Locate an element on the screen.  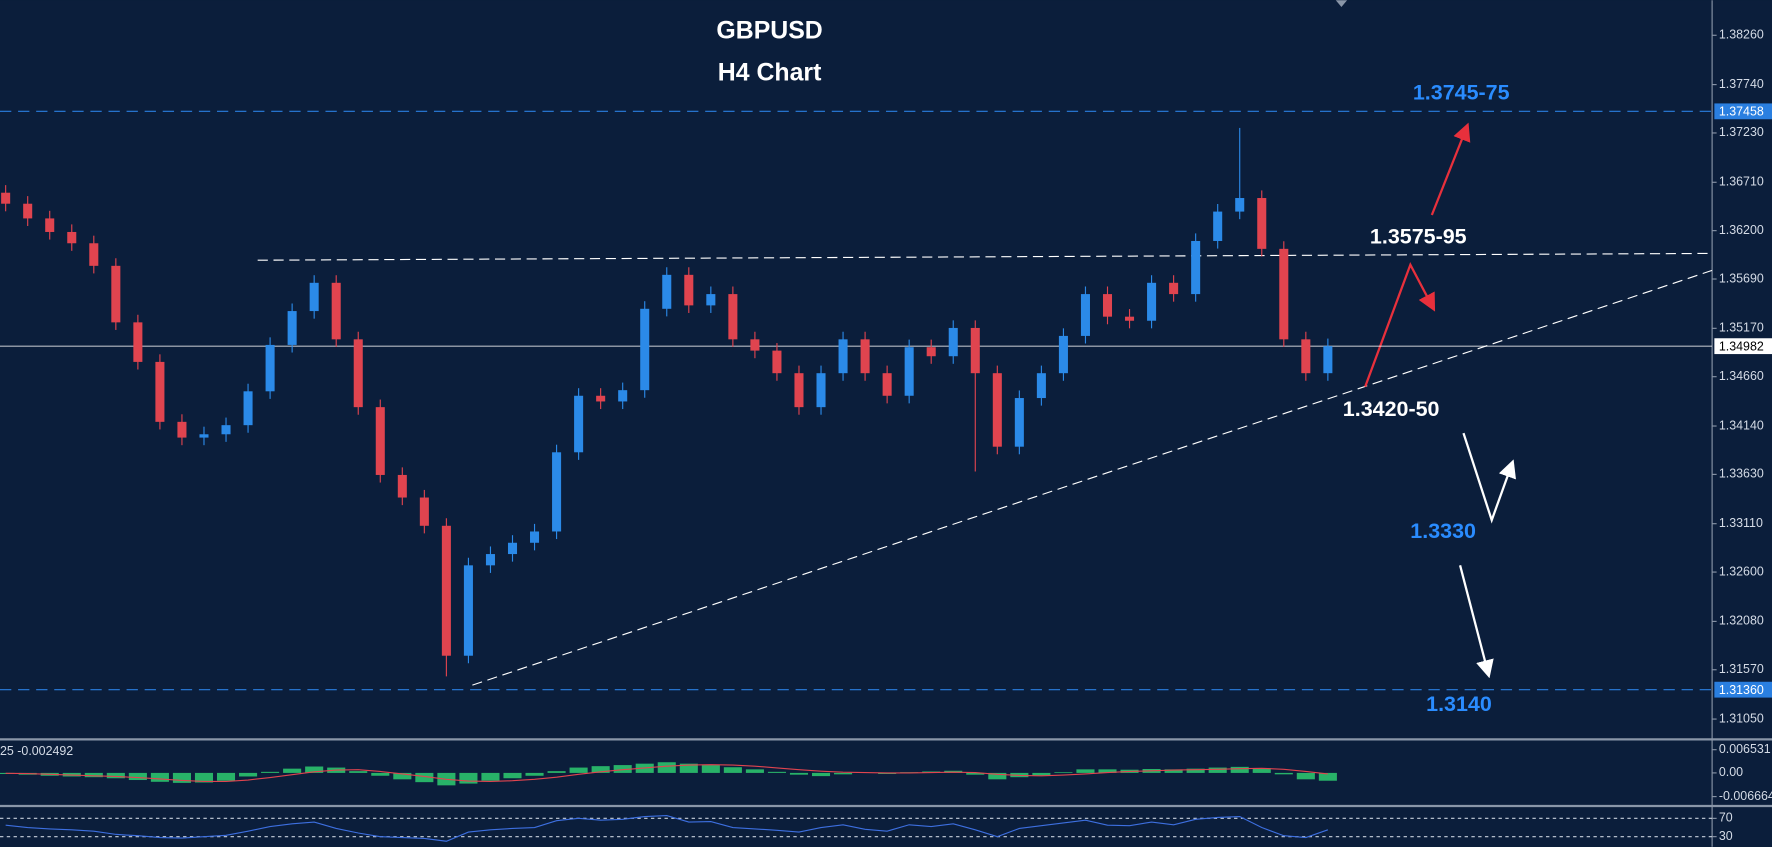
scroll-marker is located at coordinates (1341, 4).